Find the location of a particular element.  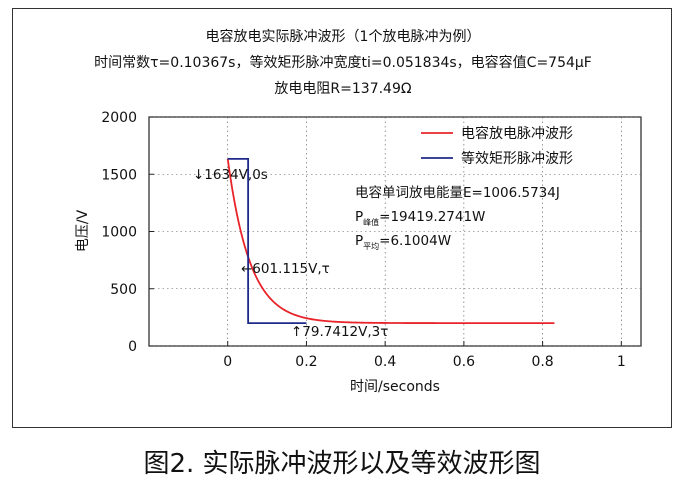

legend-label-discharge: 电容放电脉冲波形 is located at coordinates (517, 133).